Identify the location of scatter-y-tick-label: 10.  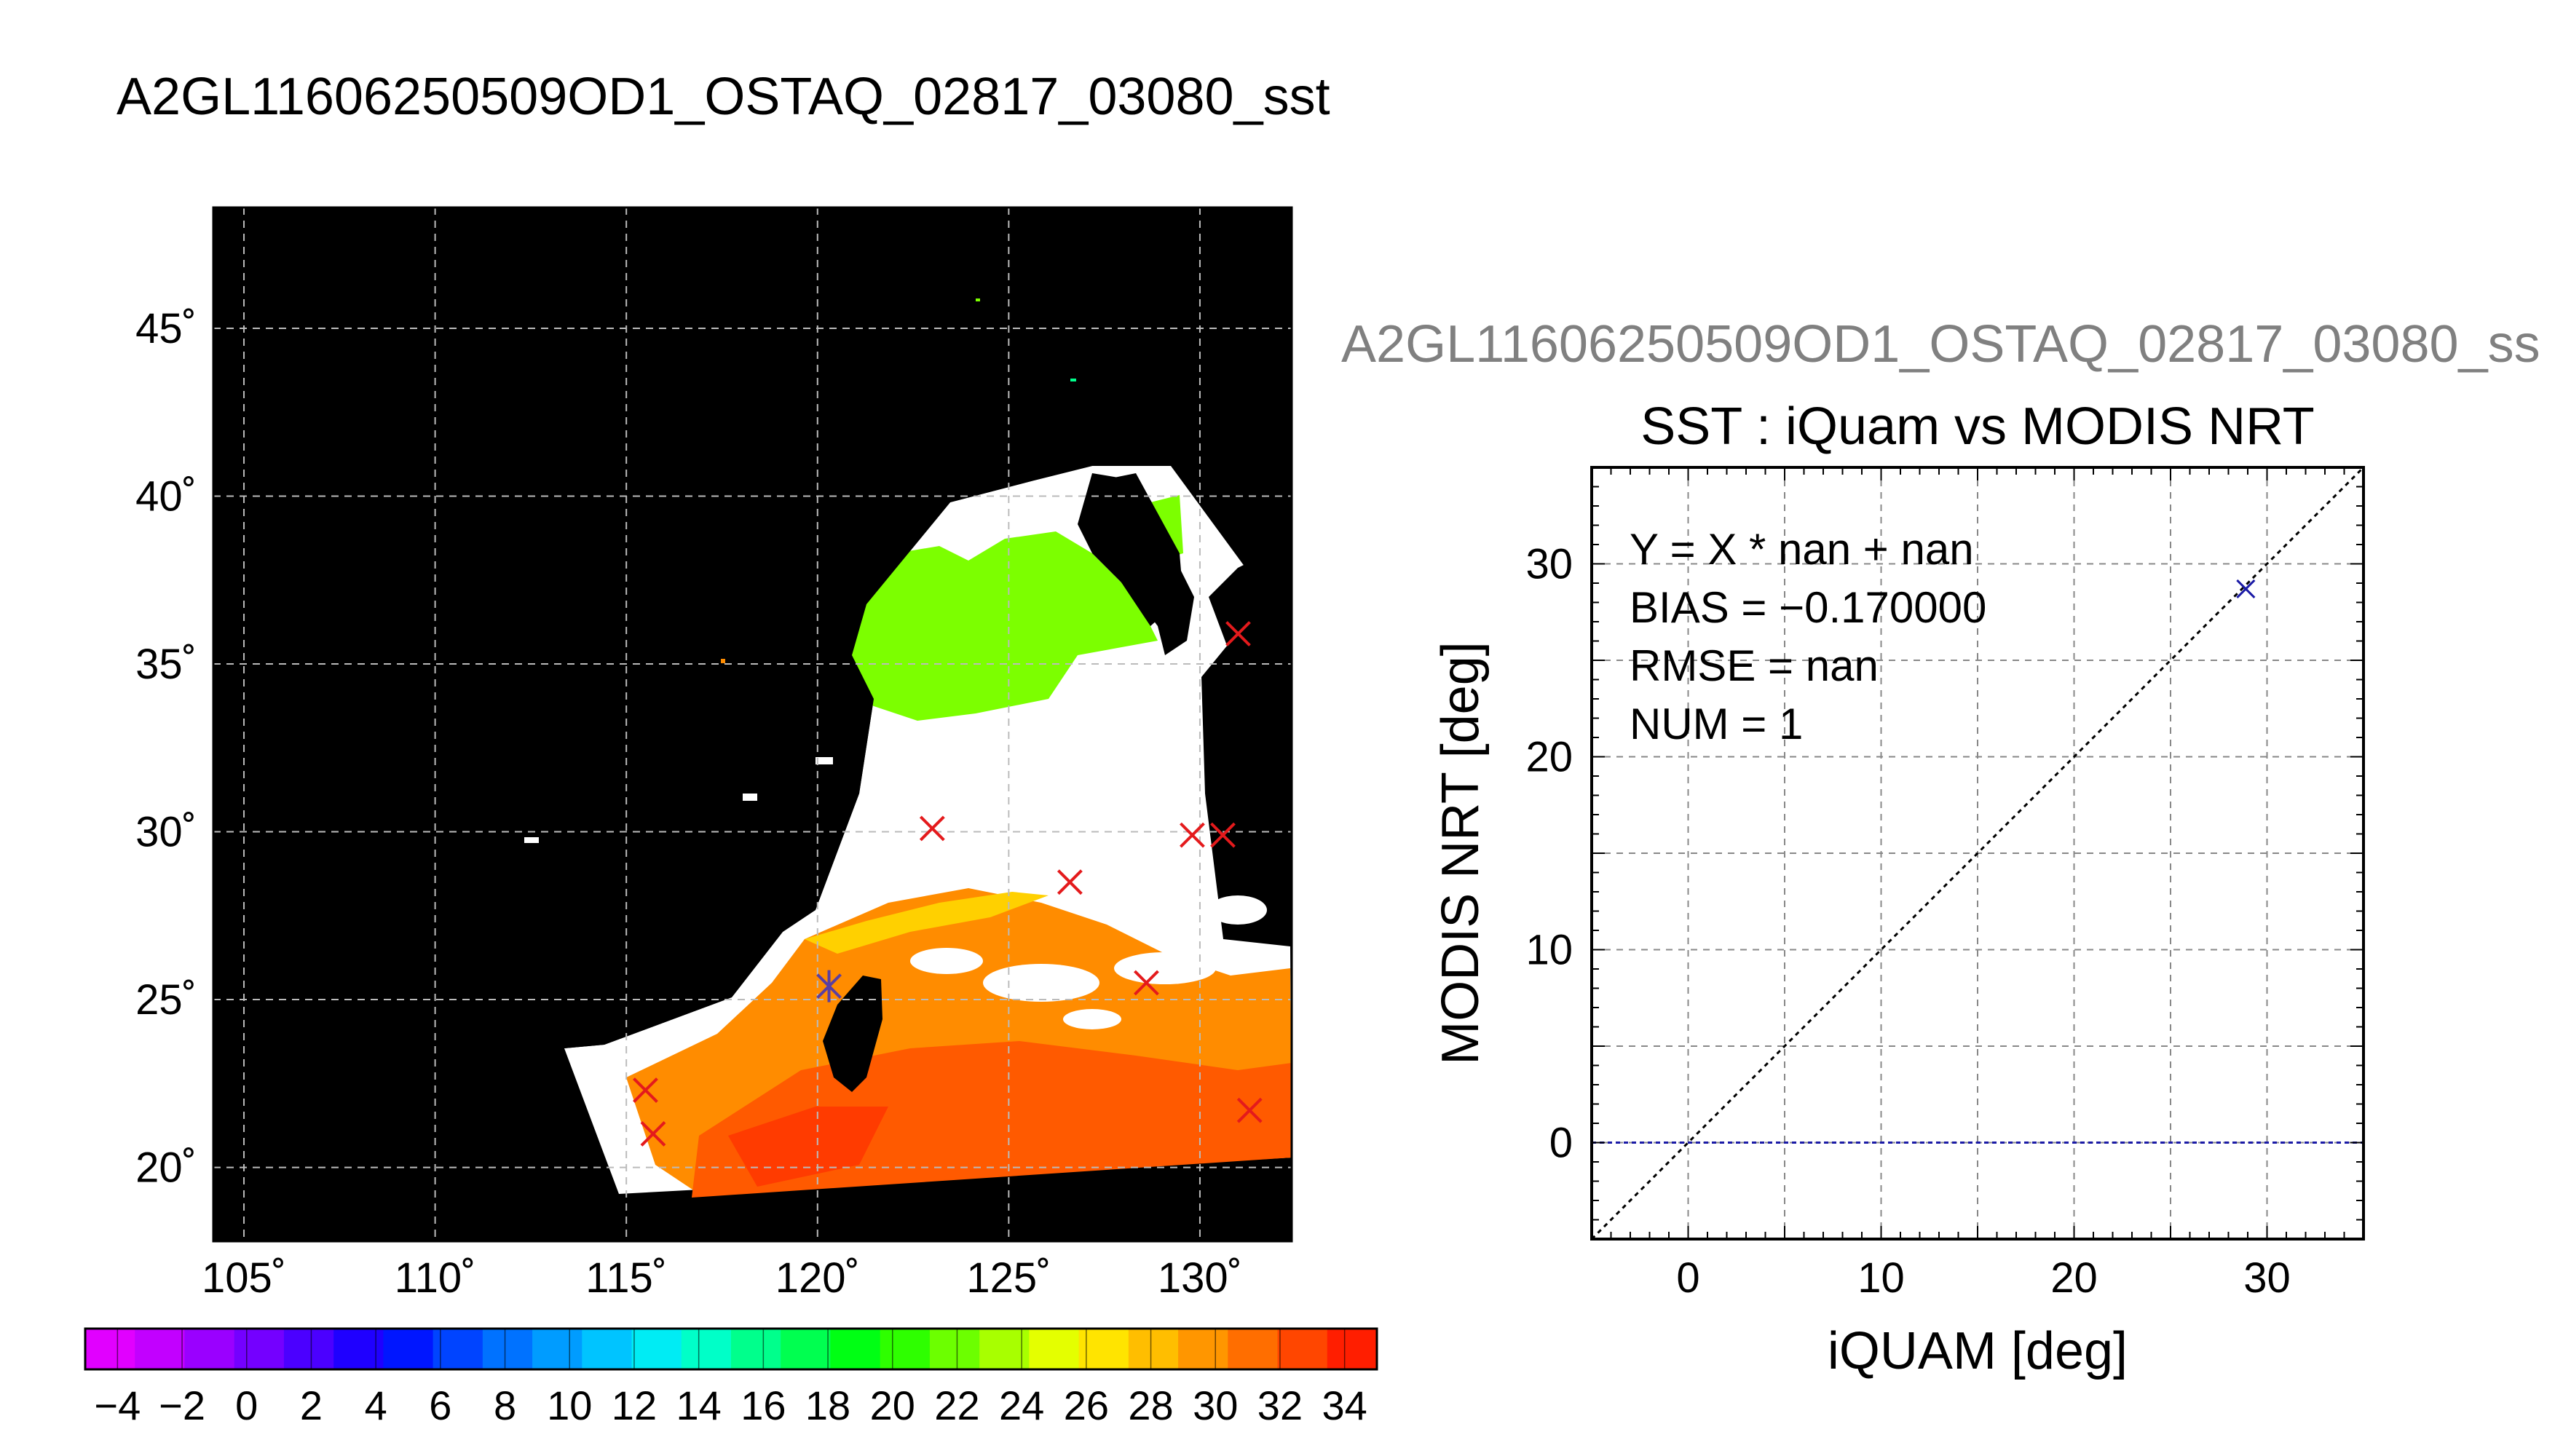
(1549, 950).